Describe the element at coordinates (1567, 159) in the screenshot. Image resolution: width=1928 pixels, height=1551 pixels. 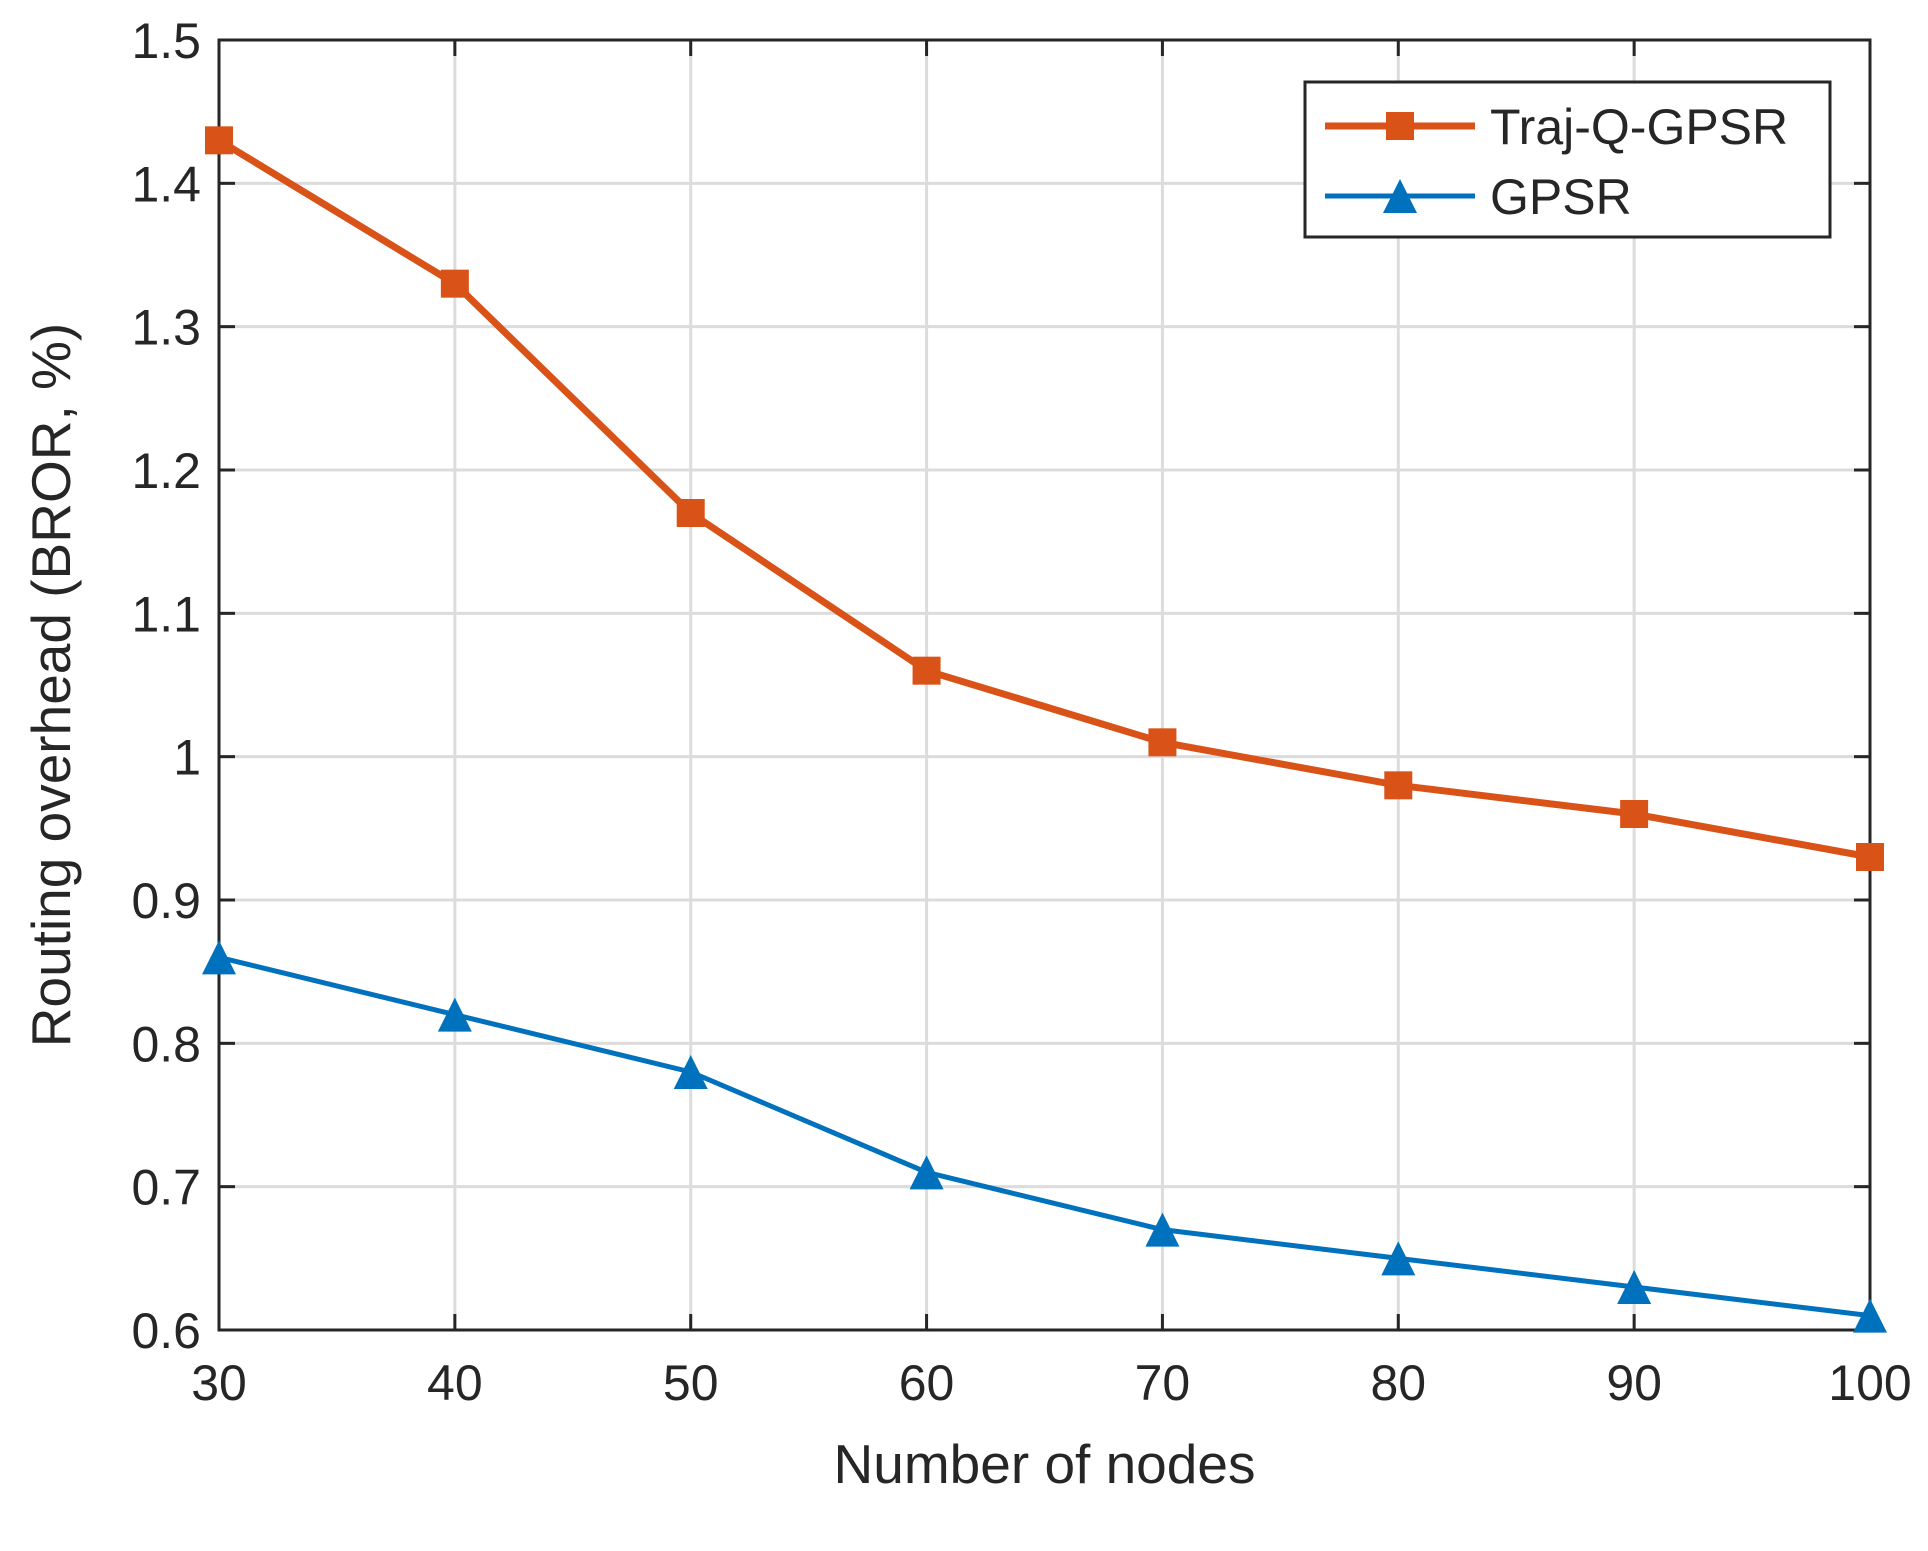
I see `legend: Traj-Q-GPSR GPSR` at that location.